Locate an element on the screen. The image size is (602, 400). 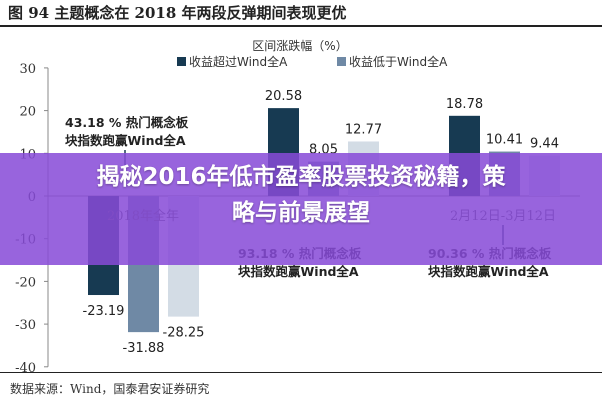
value-label: 9.44 is located at coordinates (544, 144).